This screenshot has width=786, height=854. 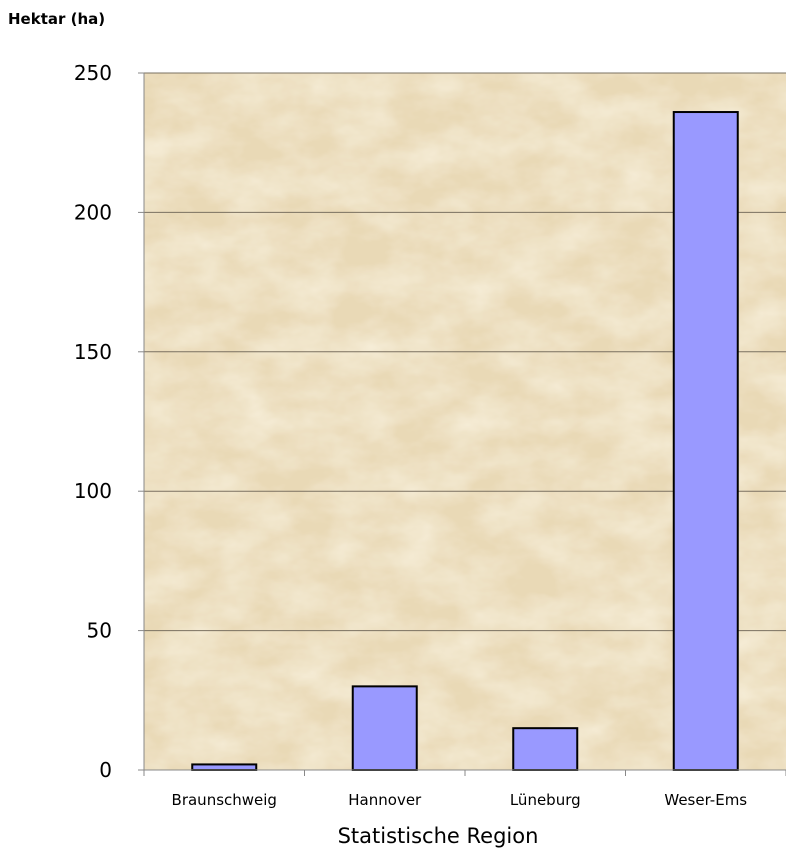 I want to click on x-tick-label: Lüneburg, so click(x=545, y=800).